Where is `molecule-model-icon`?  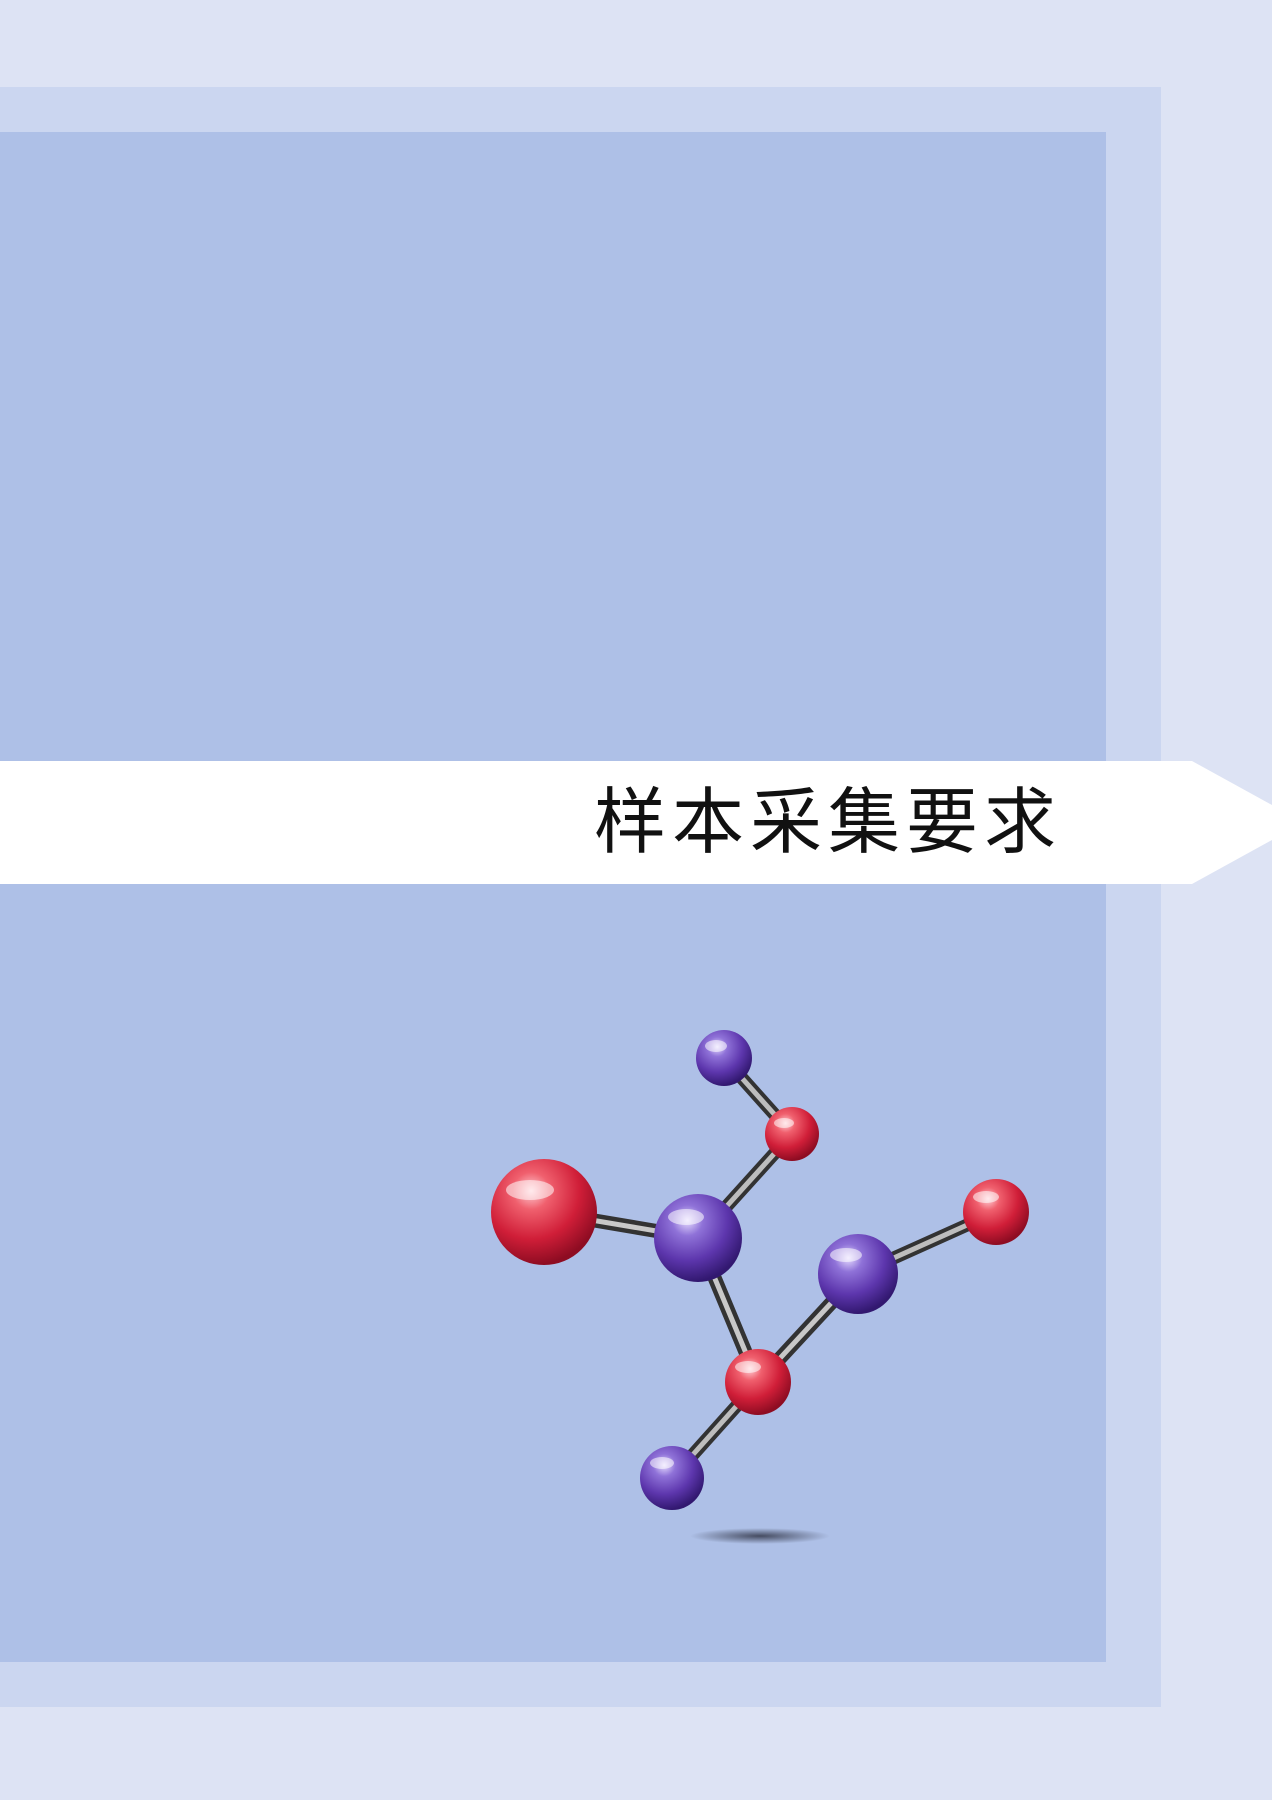 molecule-model-icon is located at coordinates (760, 1290).